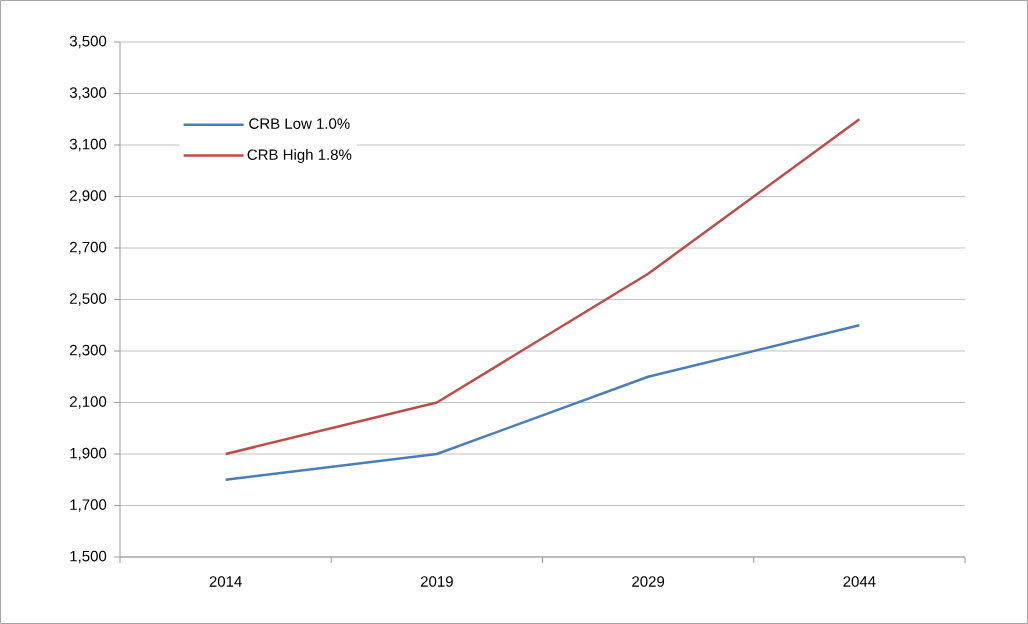 The width and height of the screenshot is (1028, 624). What do you see at coordinates (88, 248) in the screenshot?
I see `y-tick-label: 2,700` at bounding box center [88, 248].